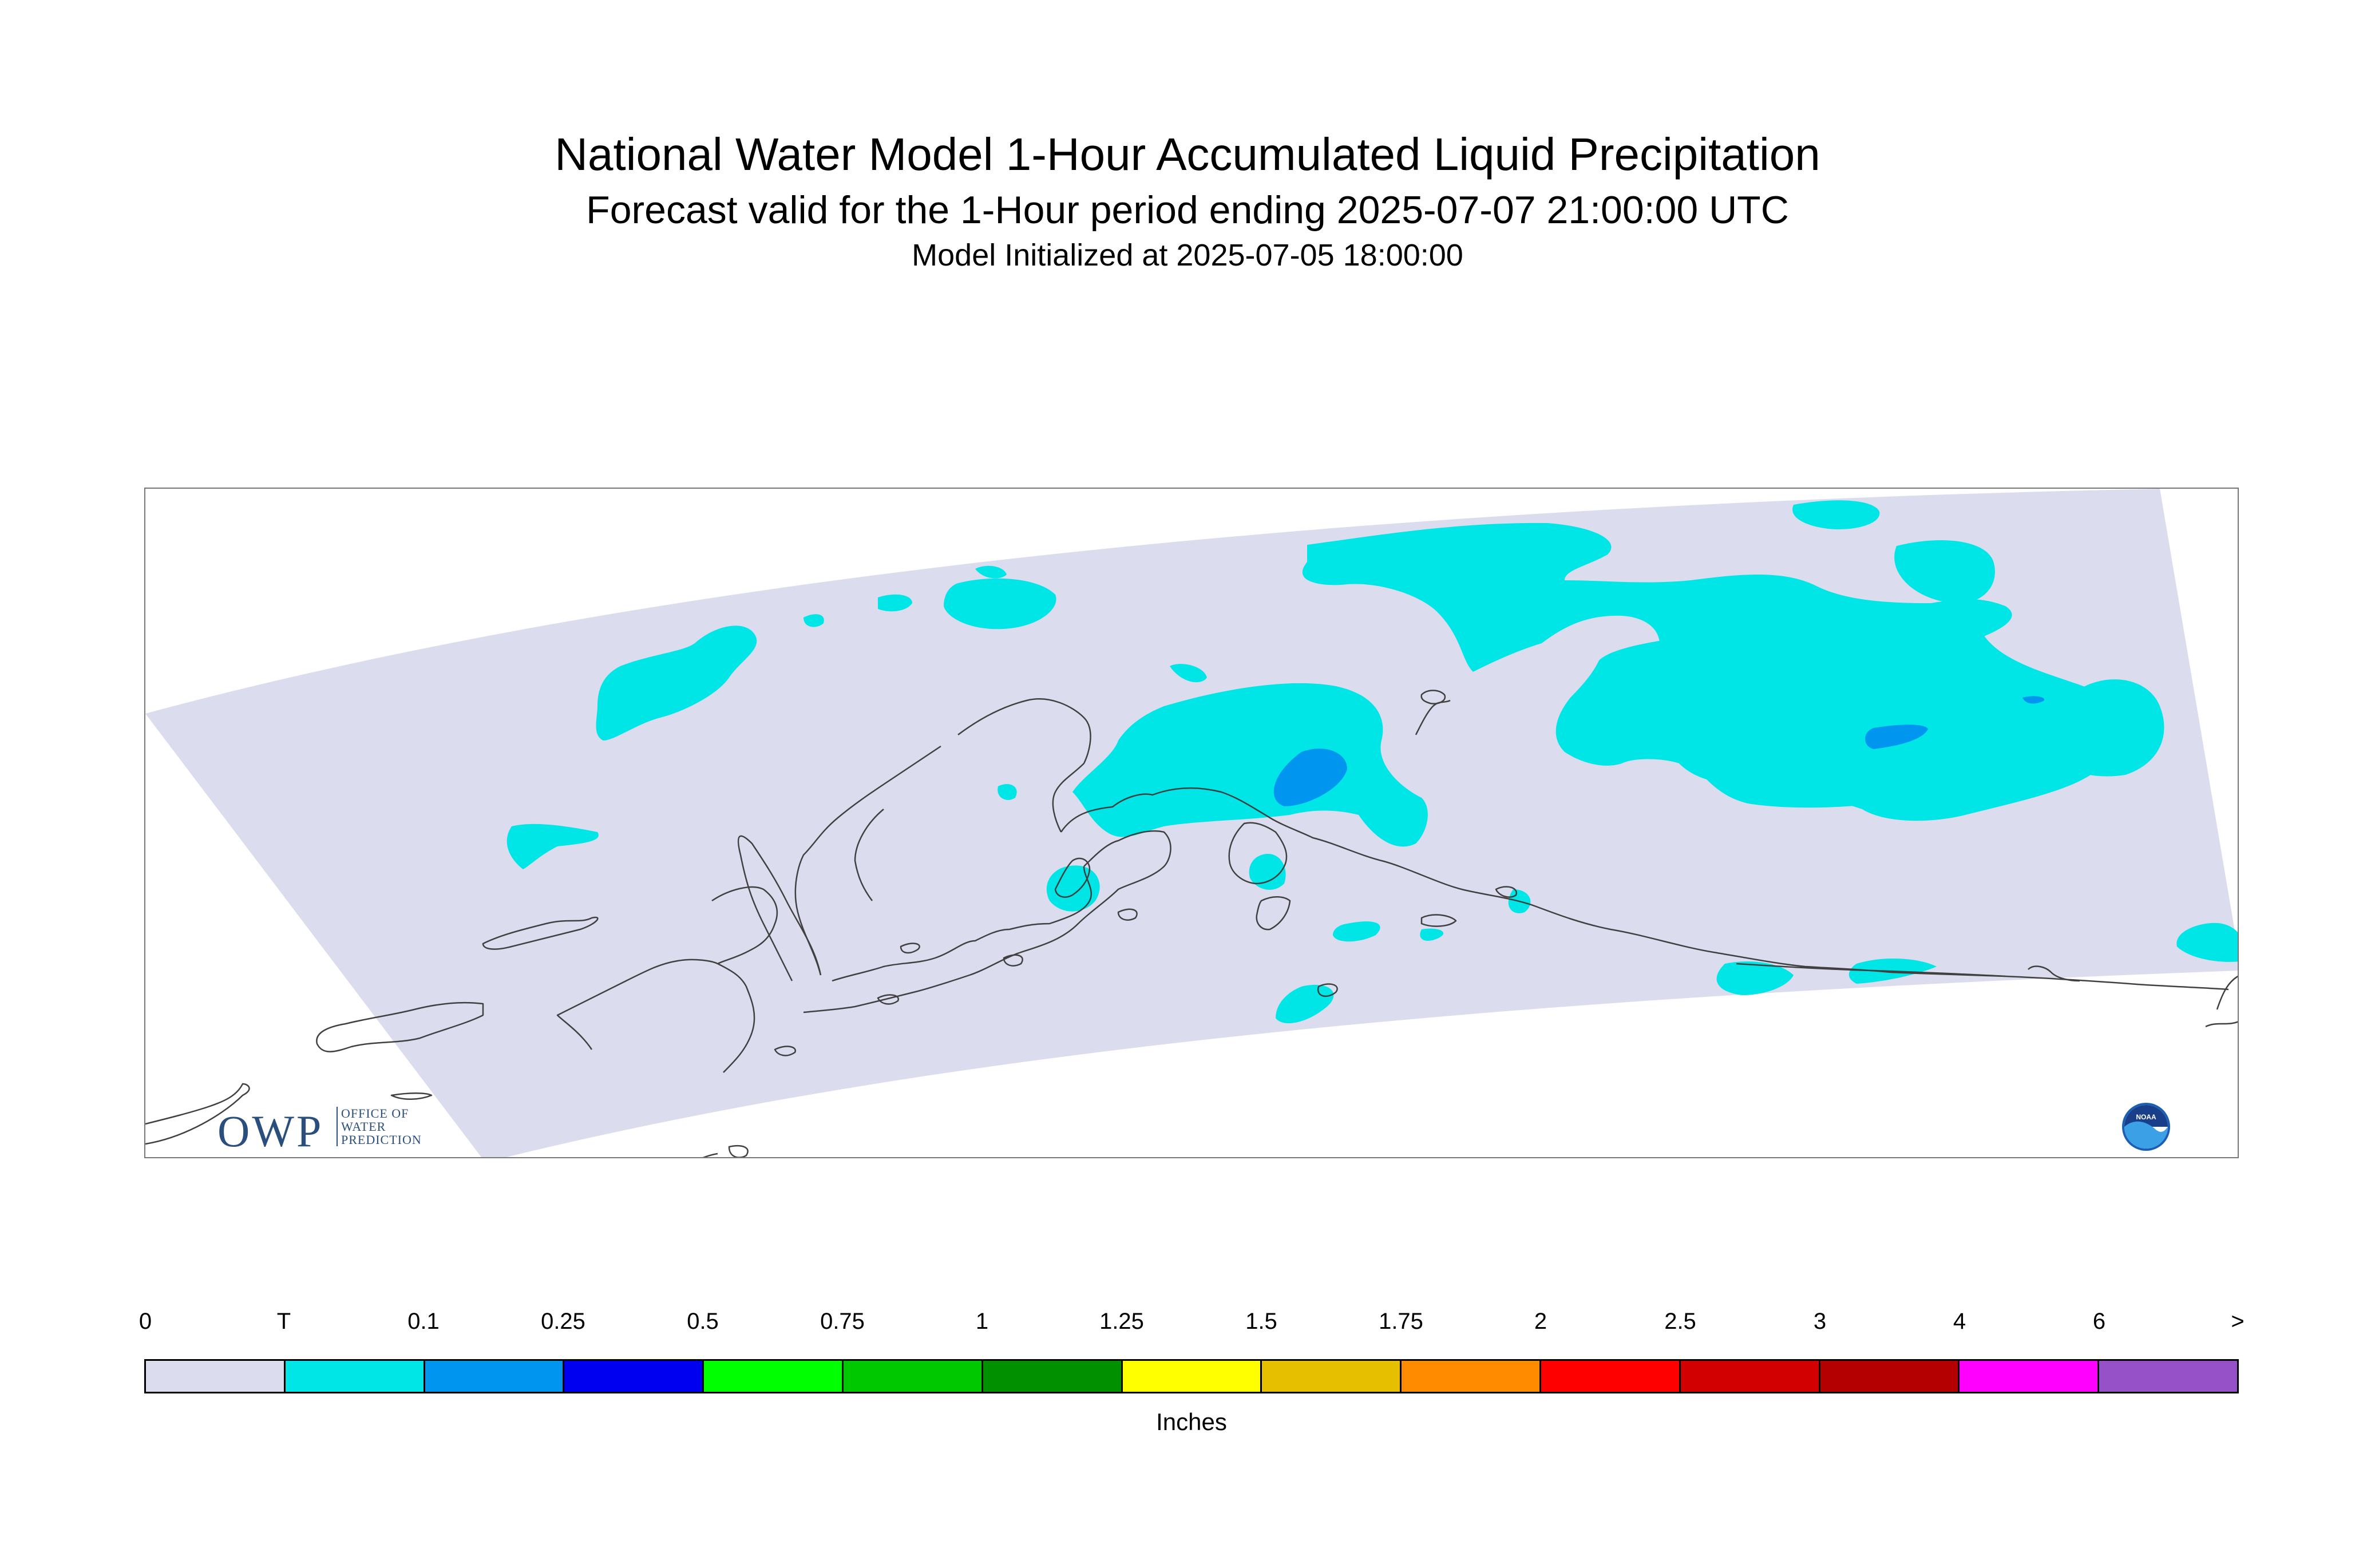 The image size is (2375, 1568). What do you see at coordinates (1122, 1321) in the screenshot?
I see `legend-tick-label: 1.25` at bounding box center [1122, 1321].